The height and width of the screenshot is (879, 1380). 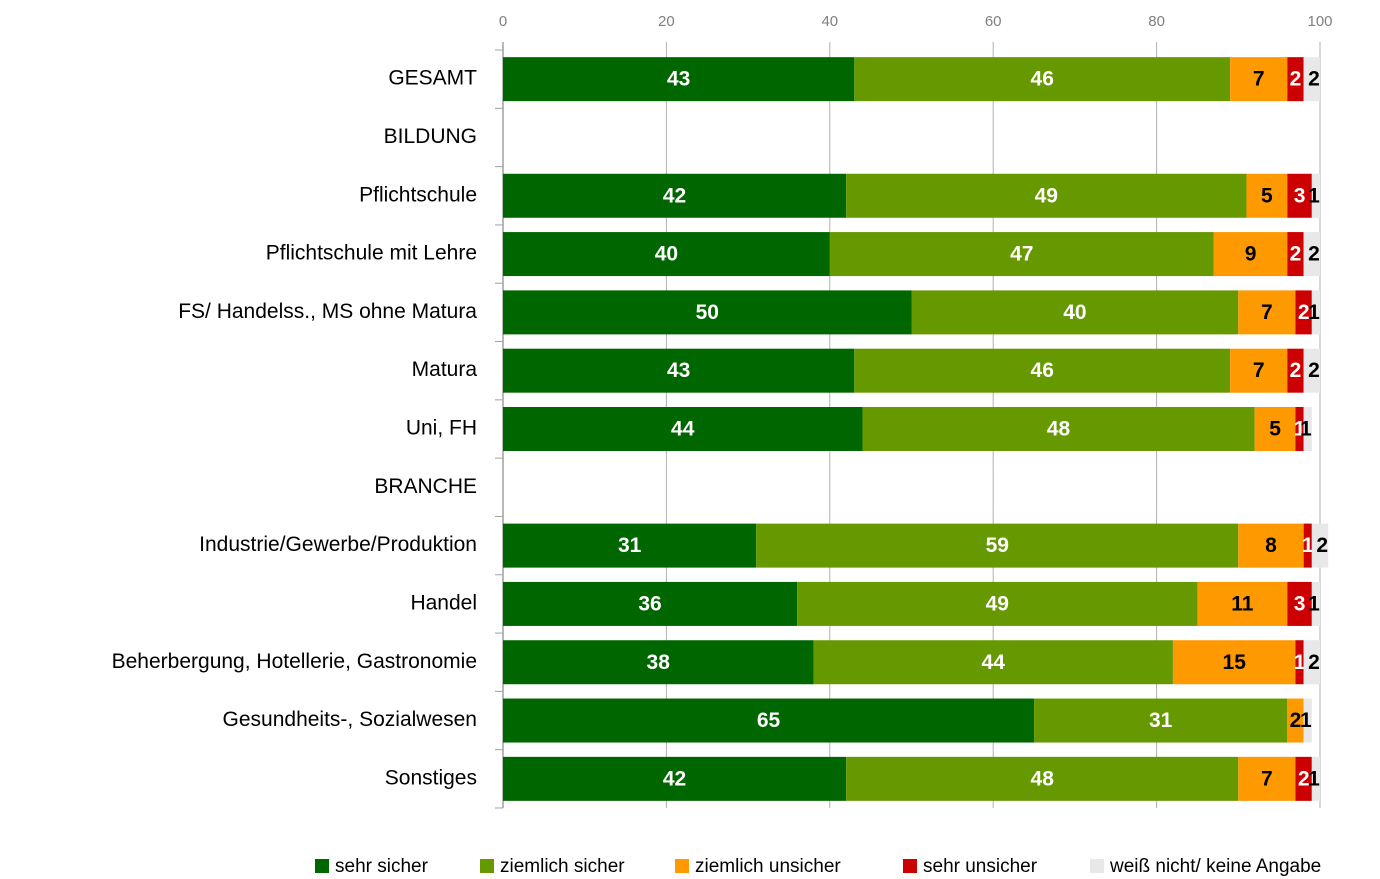 What do you see at coordinates (327, 311) in the screenshot?
I see `category-label: FS/ Handelss., MS ohne Matura` at bounding box center [327, 311].